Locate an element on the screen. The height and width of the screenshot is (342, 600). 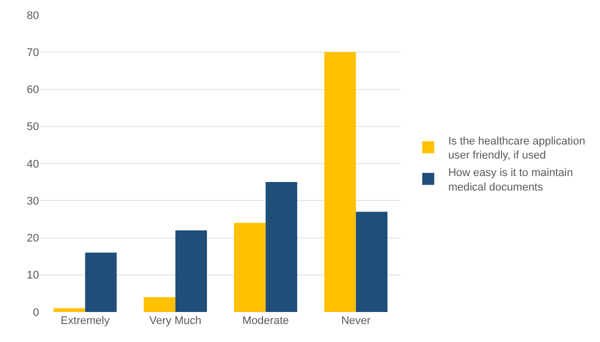
x-tick-label: Extremely is located at coordinates (85, 321).